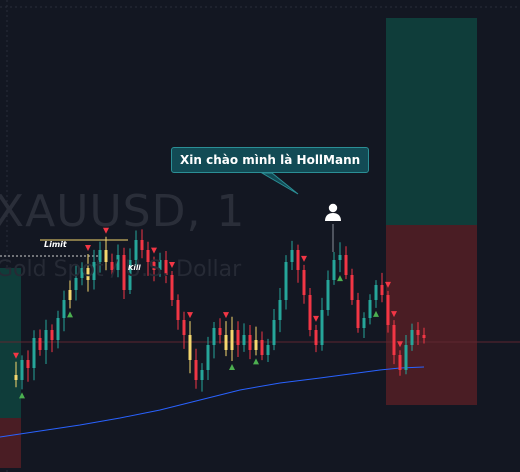 The width and height of the screenshot is (520, 472). I want to click on moving-average-line, so click(212, 402).